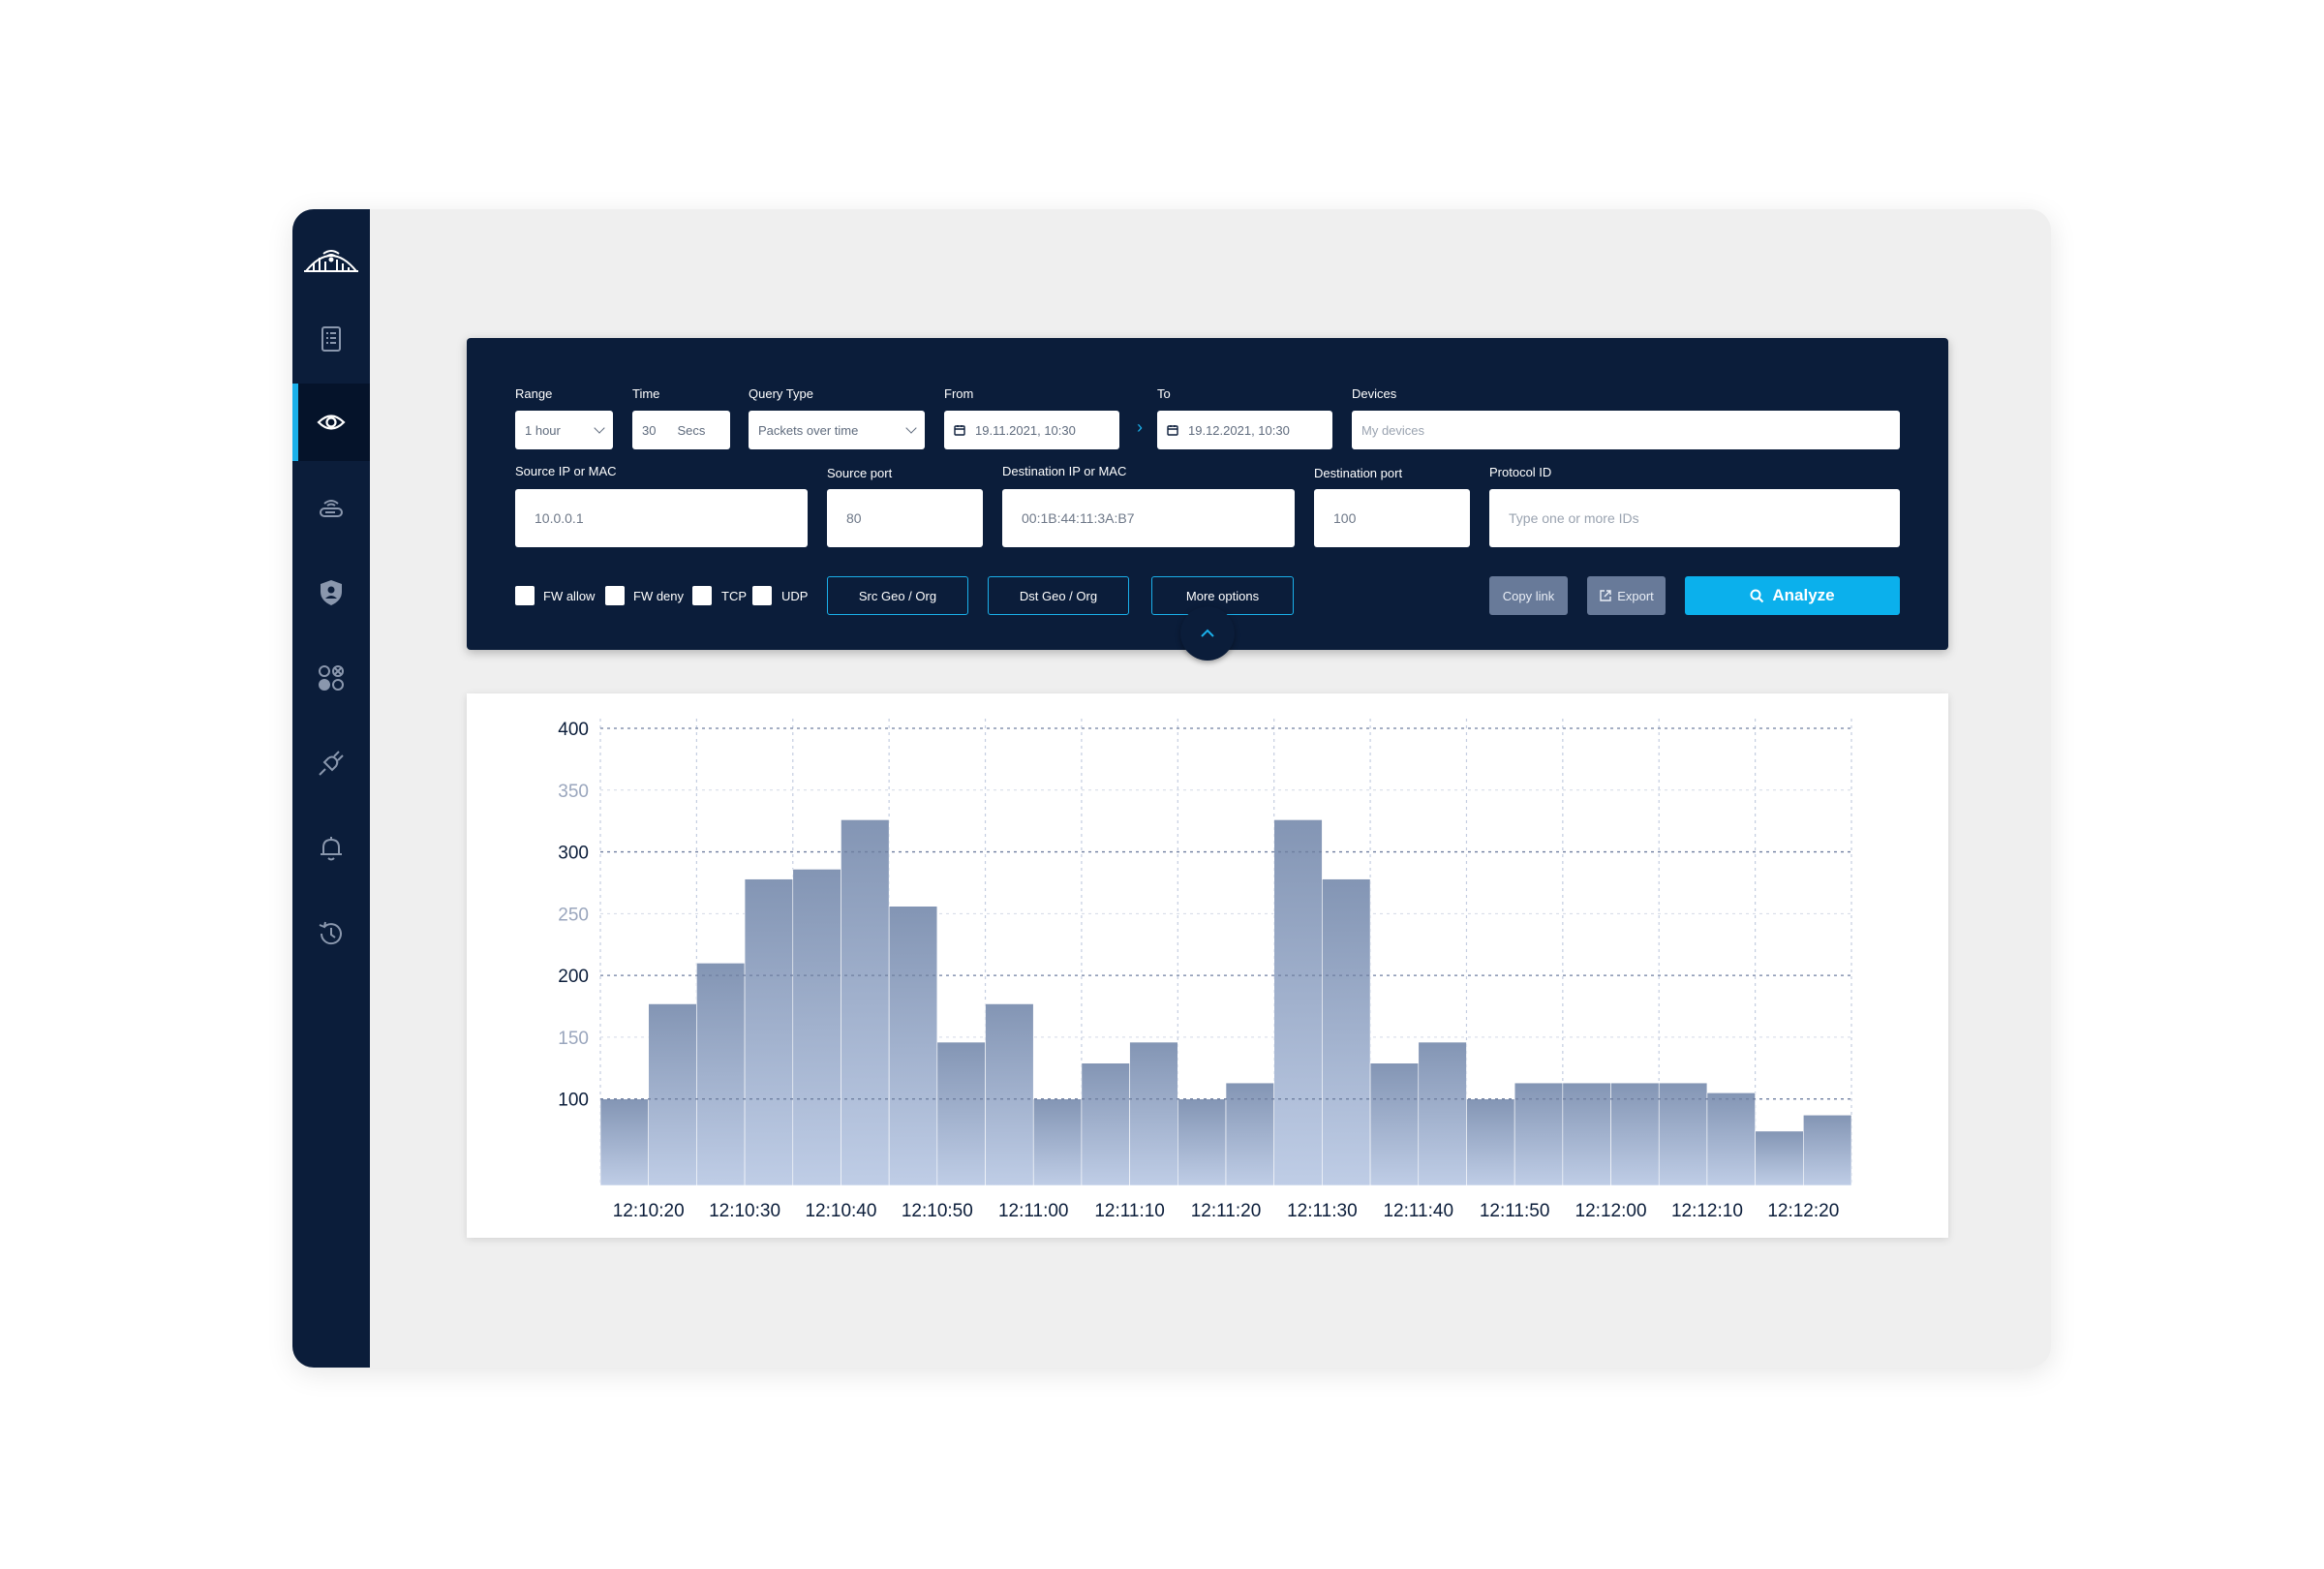  I want to click on chevron-up-icon, so click(1207, 633).